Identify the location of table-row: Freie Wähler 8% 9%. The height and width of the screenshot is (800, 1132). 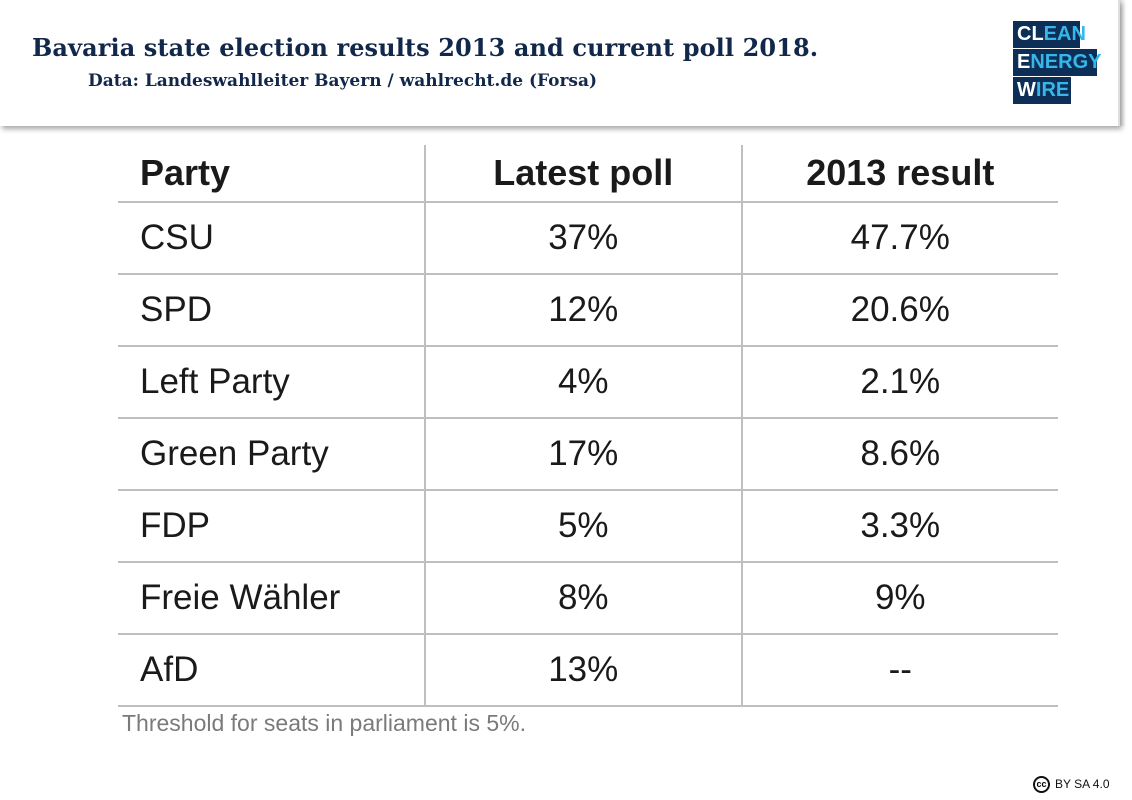
(588, 598).